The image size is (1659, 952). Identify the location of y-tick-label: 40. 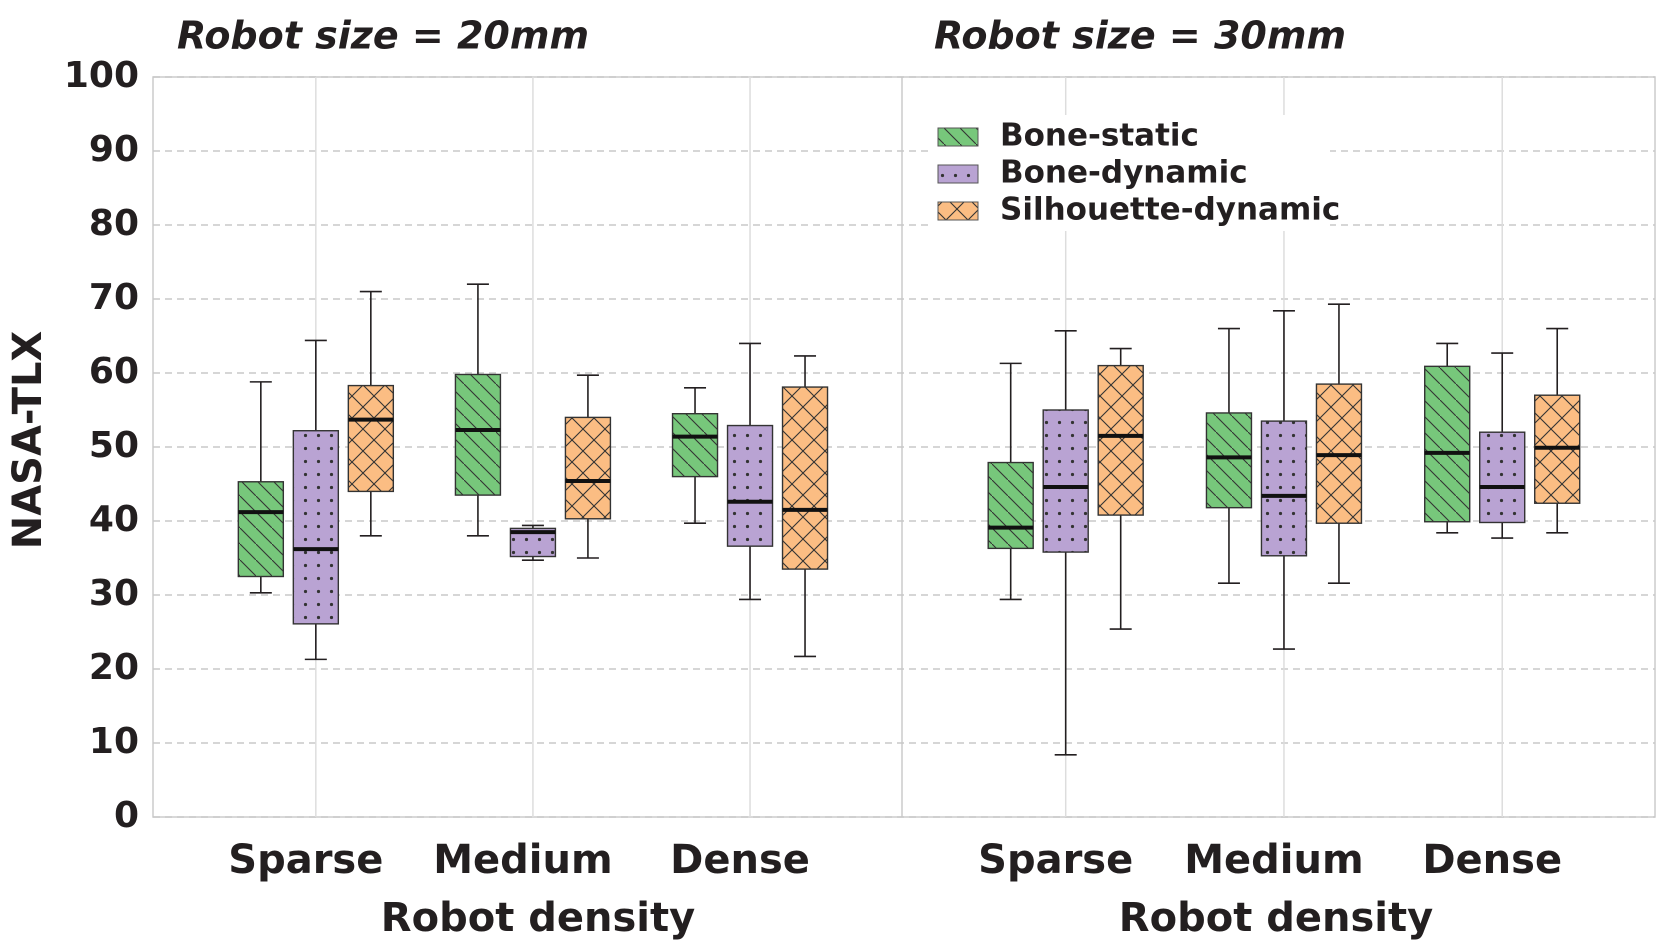
(114, 519).